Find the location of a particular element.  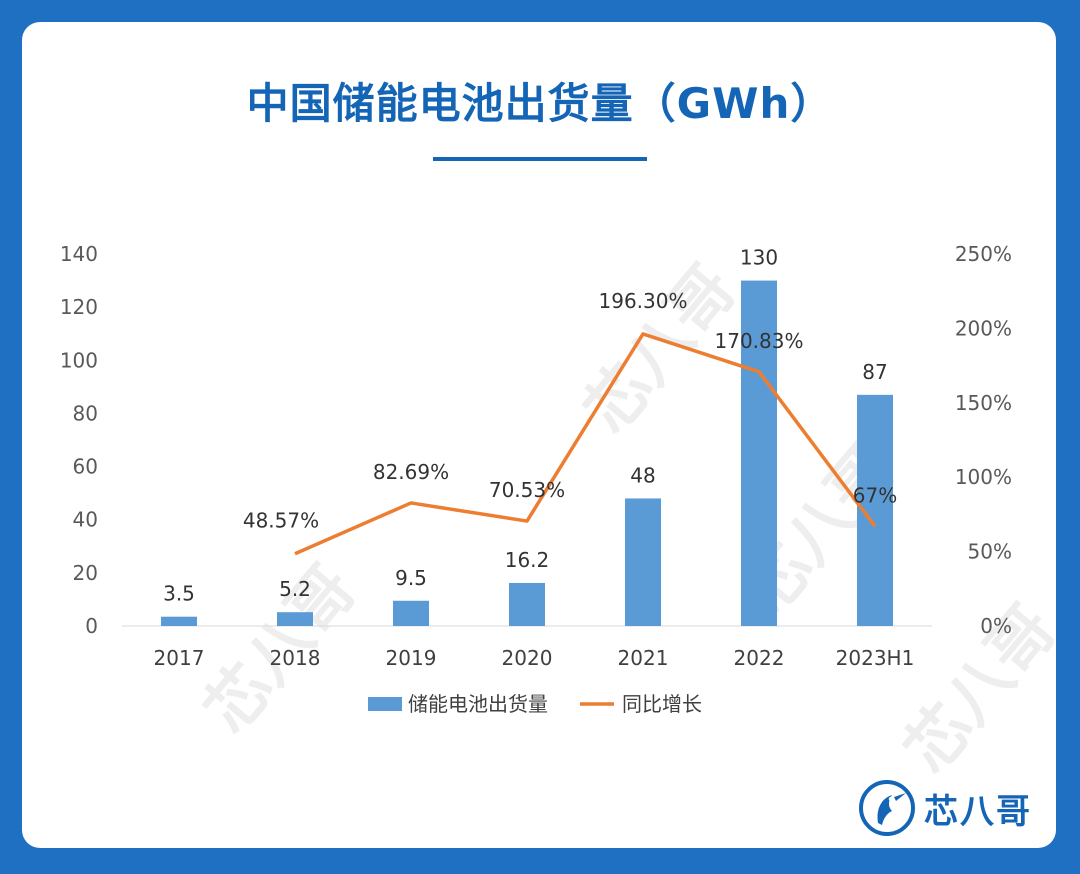

bar-data-label: 9.5 is located at coordinates (411, 578).